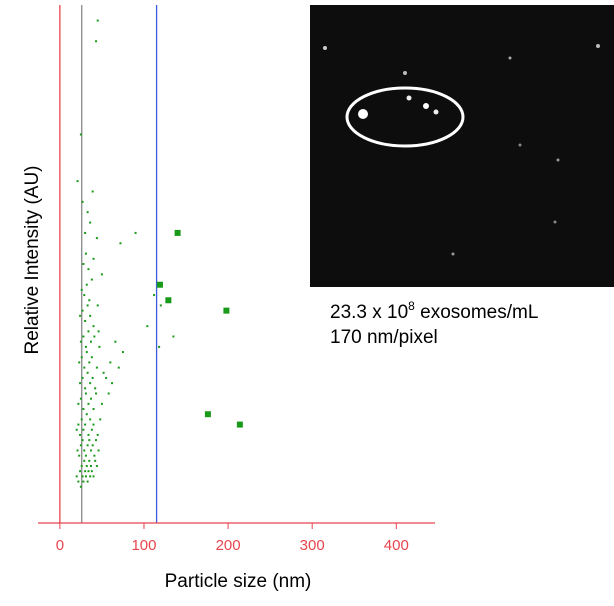 The width and height of the screenshot is (614, 606). Describe the element at coordinates (477, 312) in the screenshot. I see `caption-suffix: exosomes/mL` at that location.